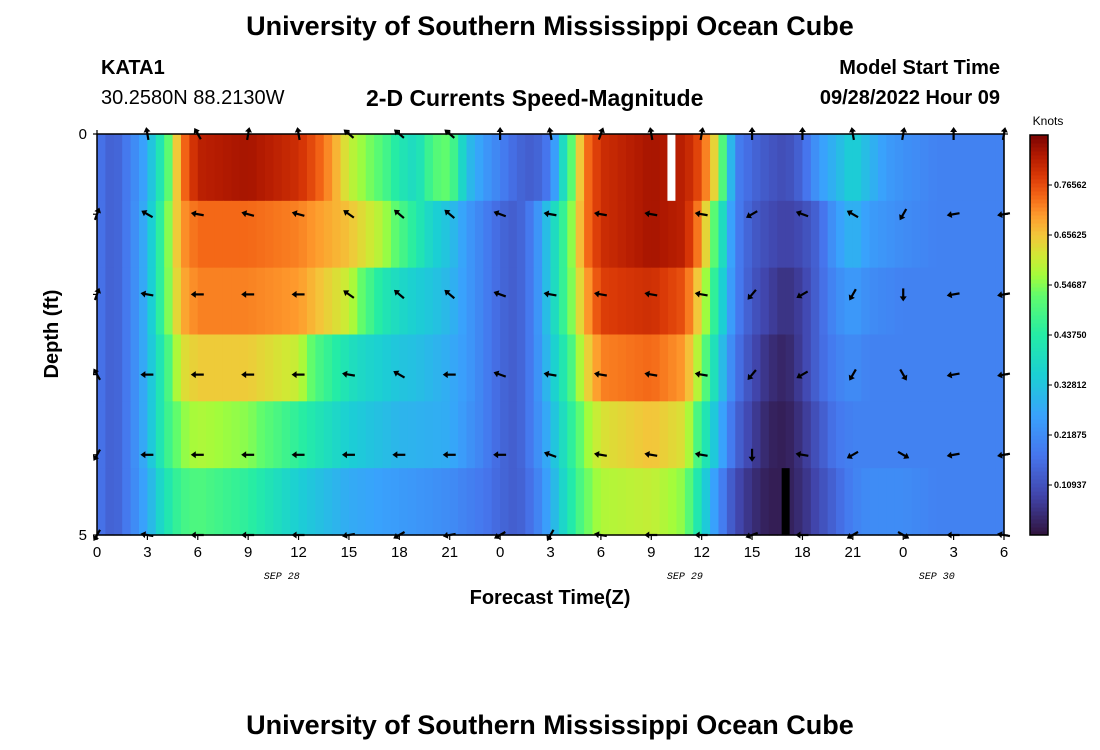  I want to click on model-start-label: Model Start Time, so click(919, 68).